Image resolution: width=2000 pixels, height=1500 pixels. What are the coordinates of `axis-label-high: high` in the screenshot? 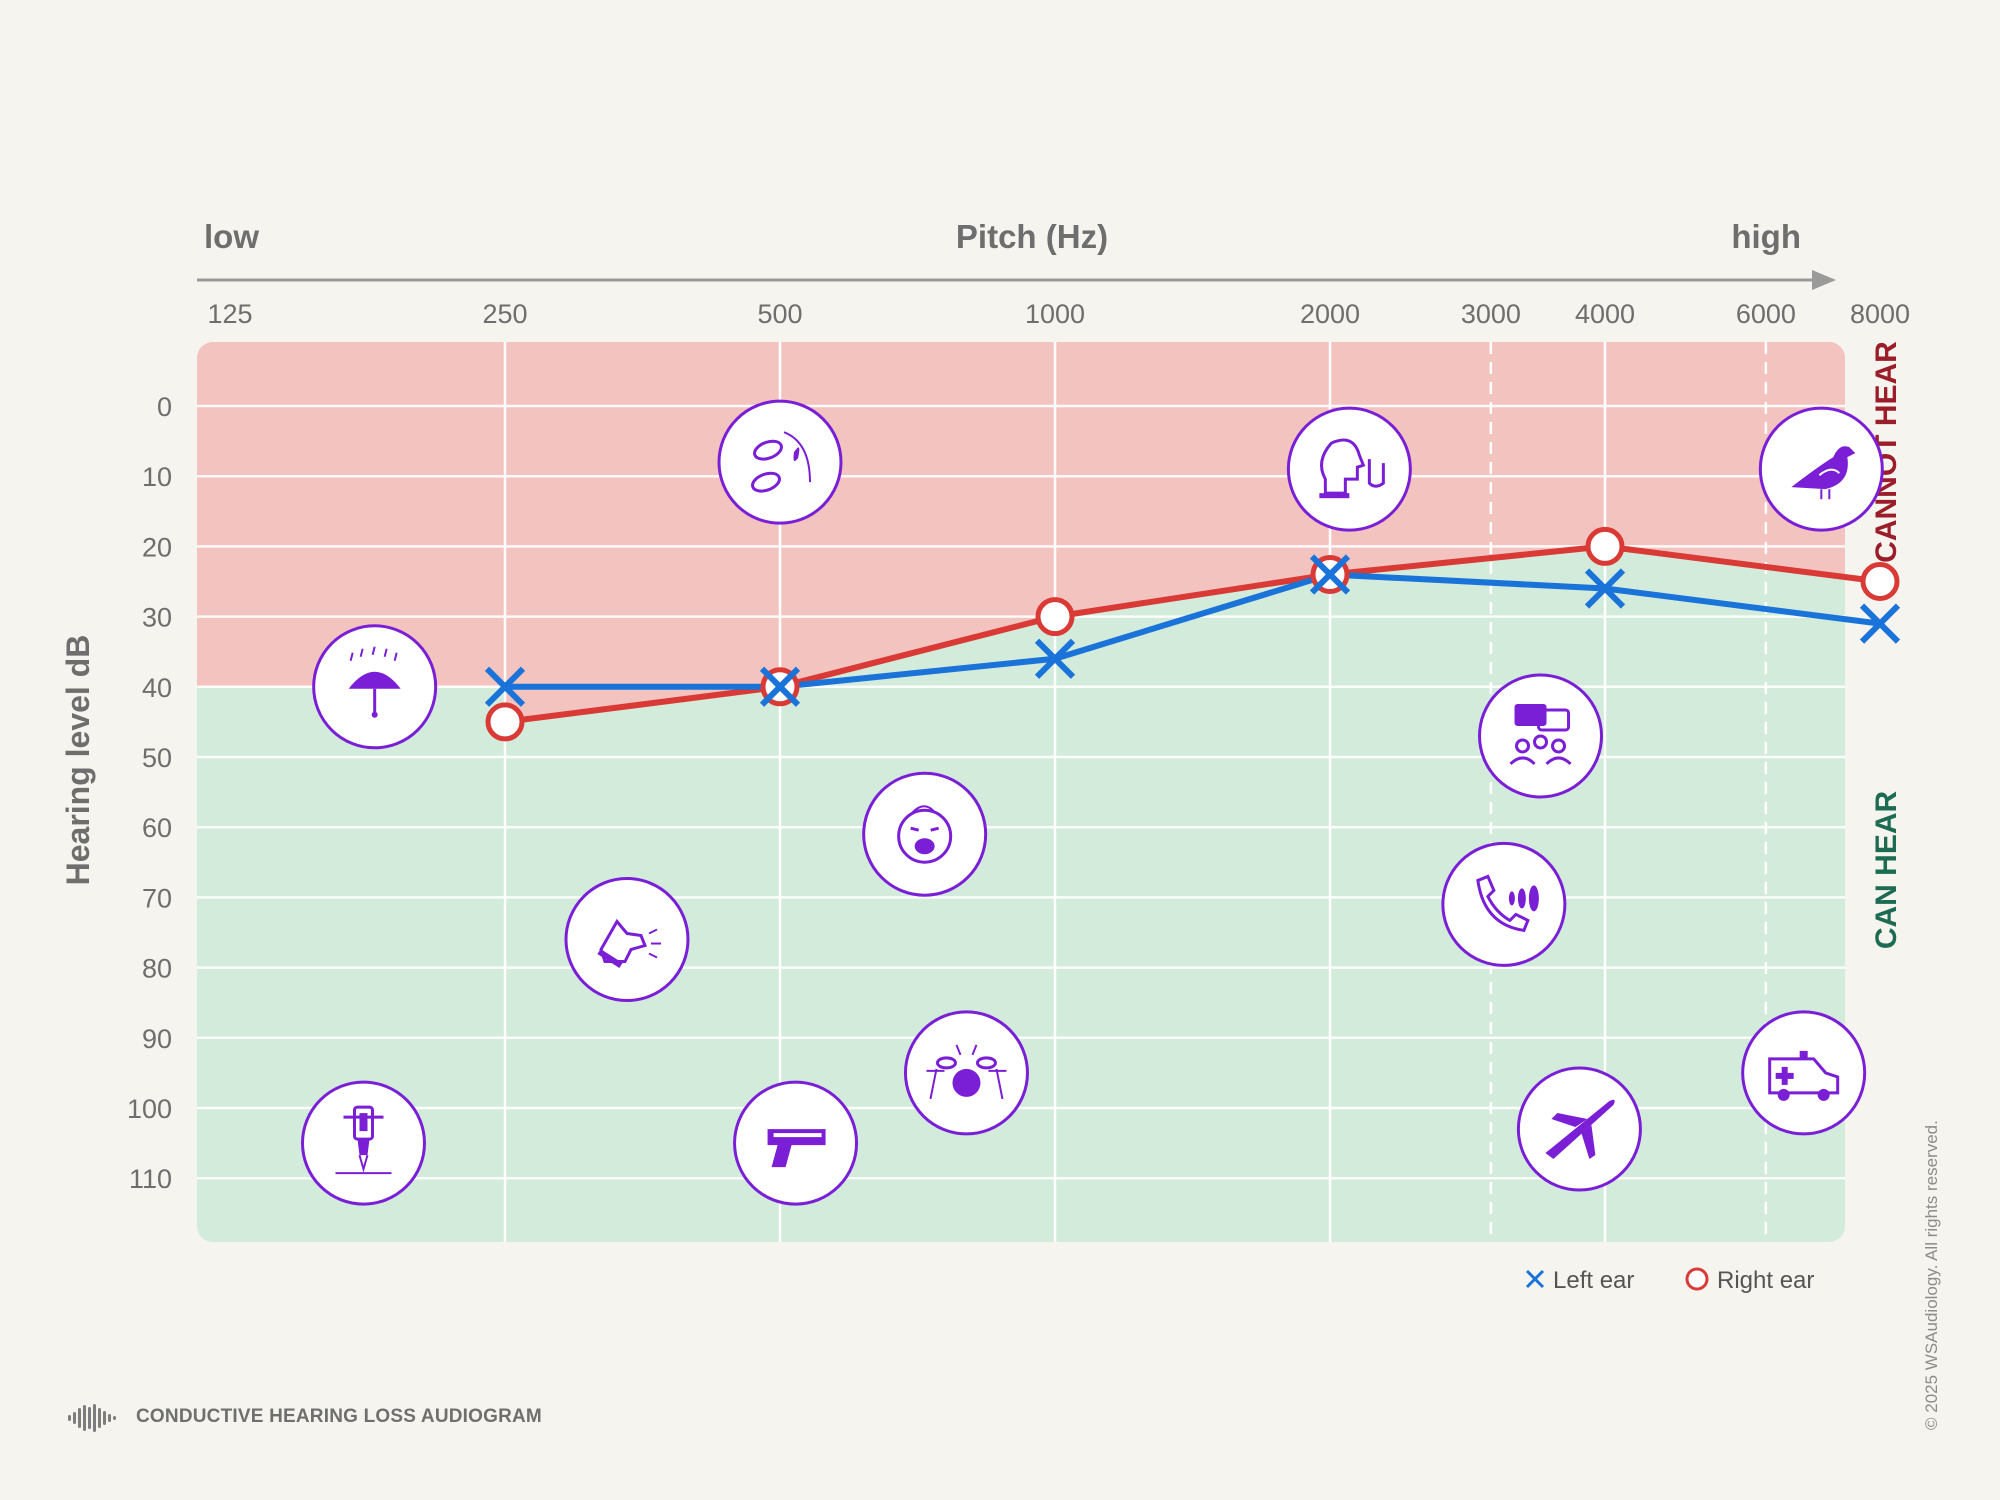 It's located at (1766, 236).